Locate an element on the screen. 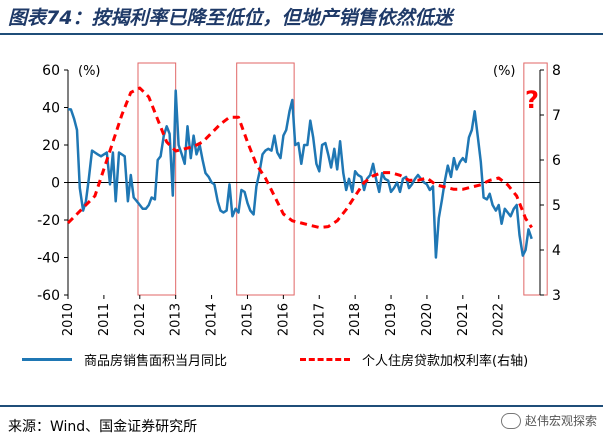  x-tick-label: 2018 is located at coordinates (355, 319).